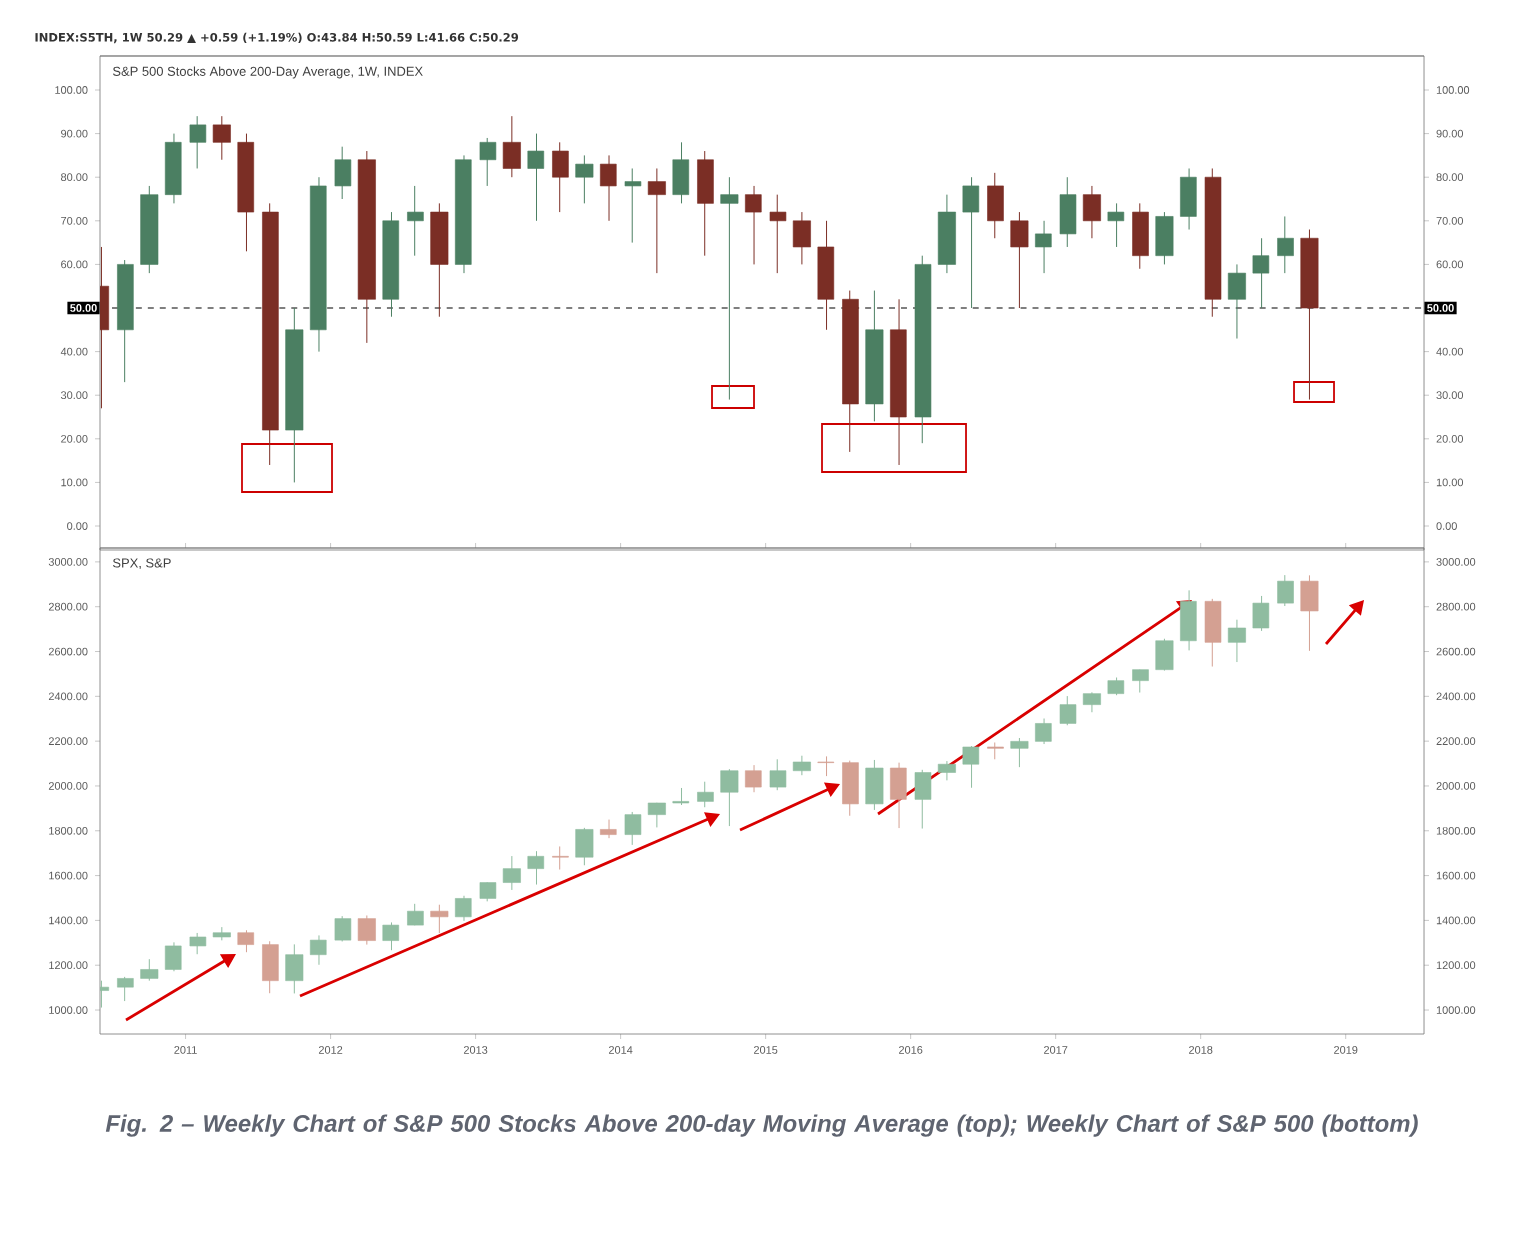  Describe the element at coordinates (761, 1125) in the screenshot. I see `caption: Fig. 2 – Weekly Chart of S&P 500 Stocks Above 200-day Moving Average (top); Weekly Chart of S&P 500 (bottom)` at that location.